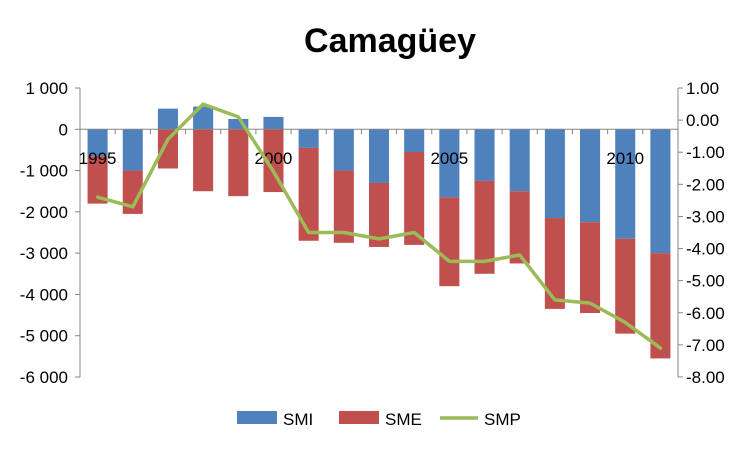 The image size is (752, 451). Describe the element at coordinates (403, 419) in the screenshot. I see `legend-label-sme: SME` at that location.